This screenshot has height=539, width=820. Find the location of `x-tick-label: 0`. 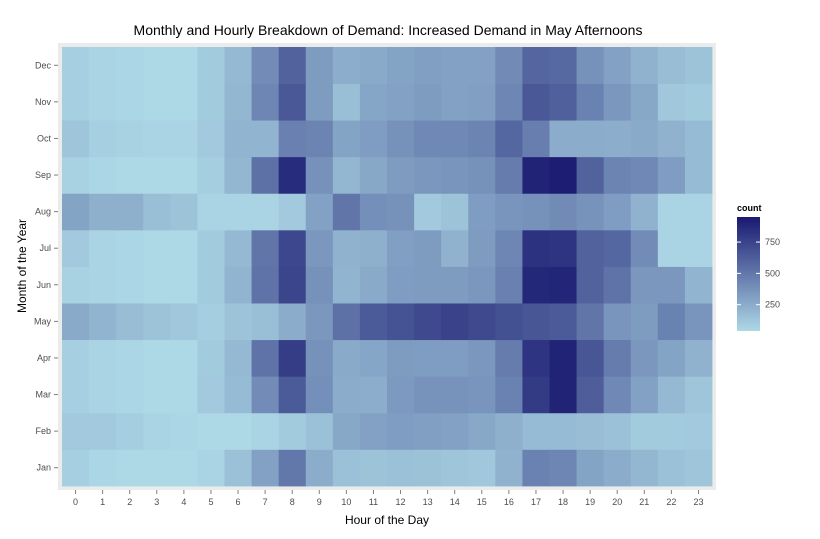

x-tick-label: 0 is located at coordinates (75, 502).